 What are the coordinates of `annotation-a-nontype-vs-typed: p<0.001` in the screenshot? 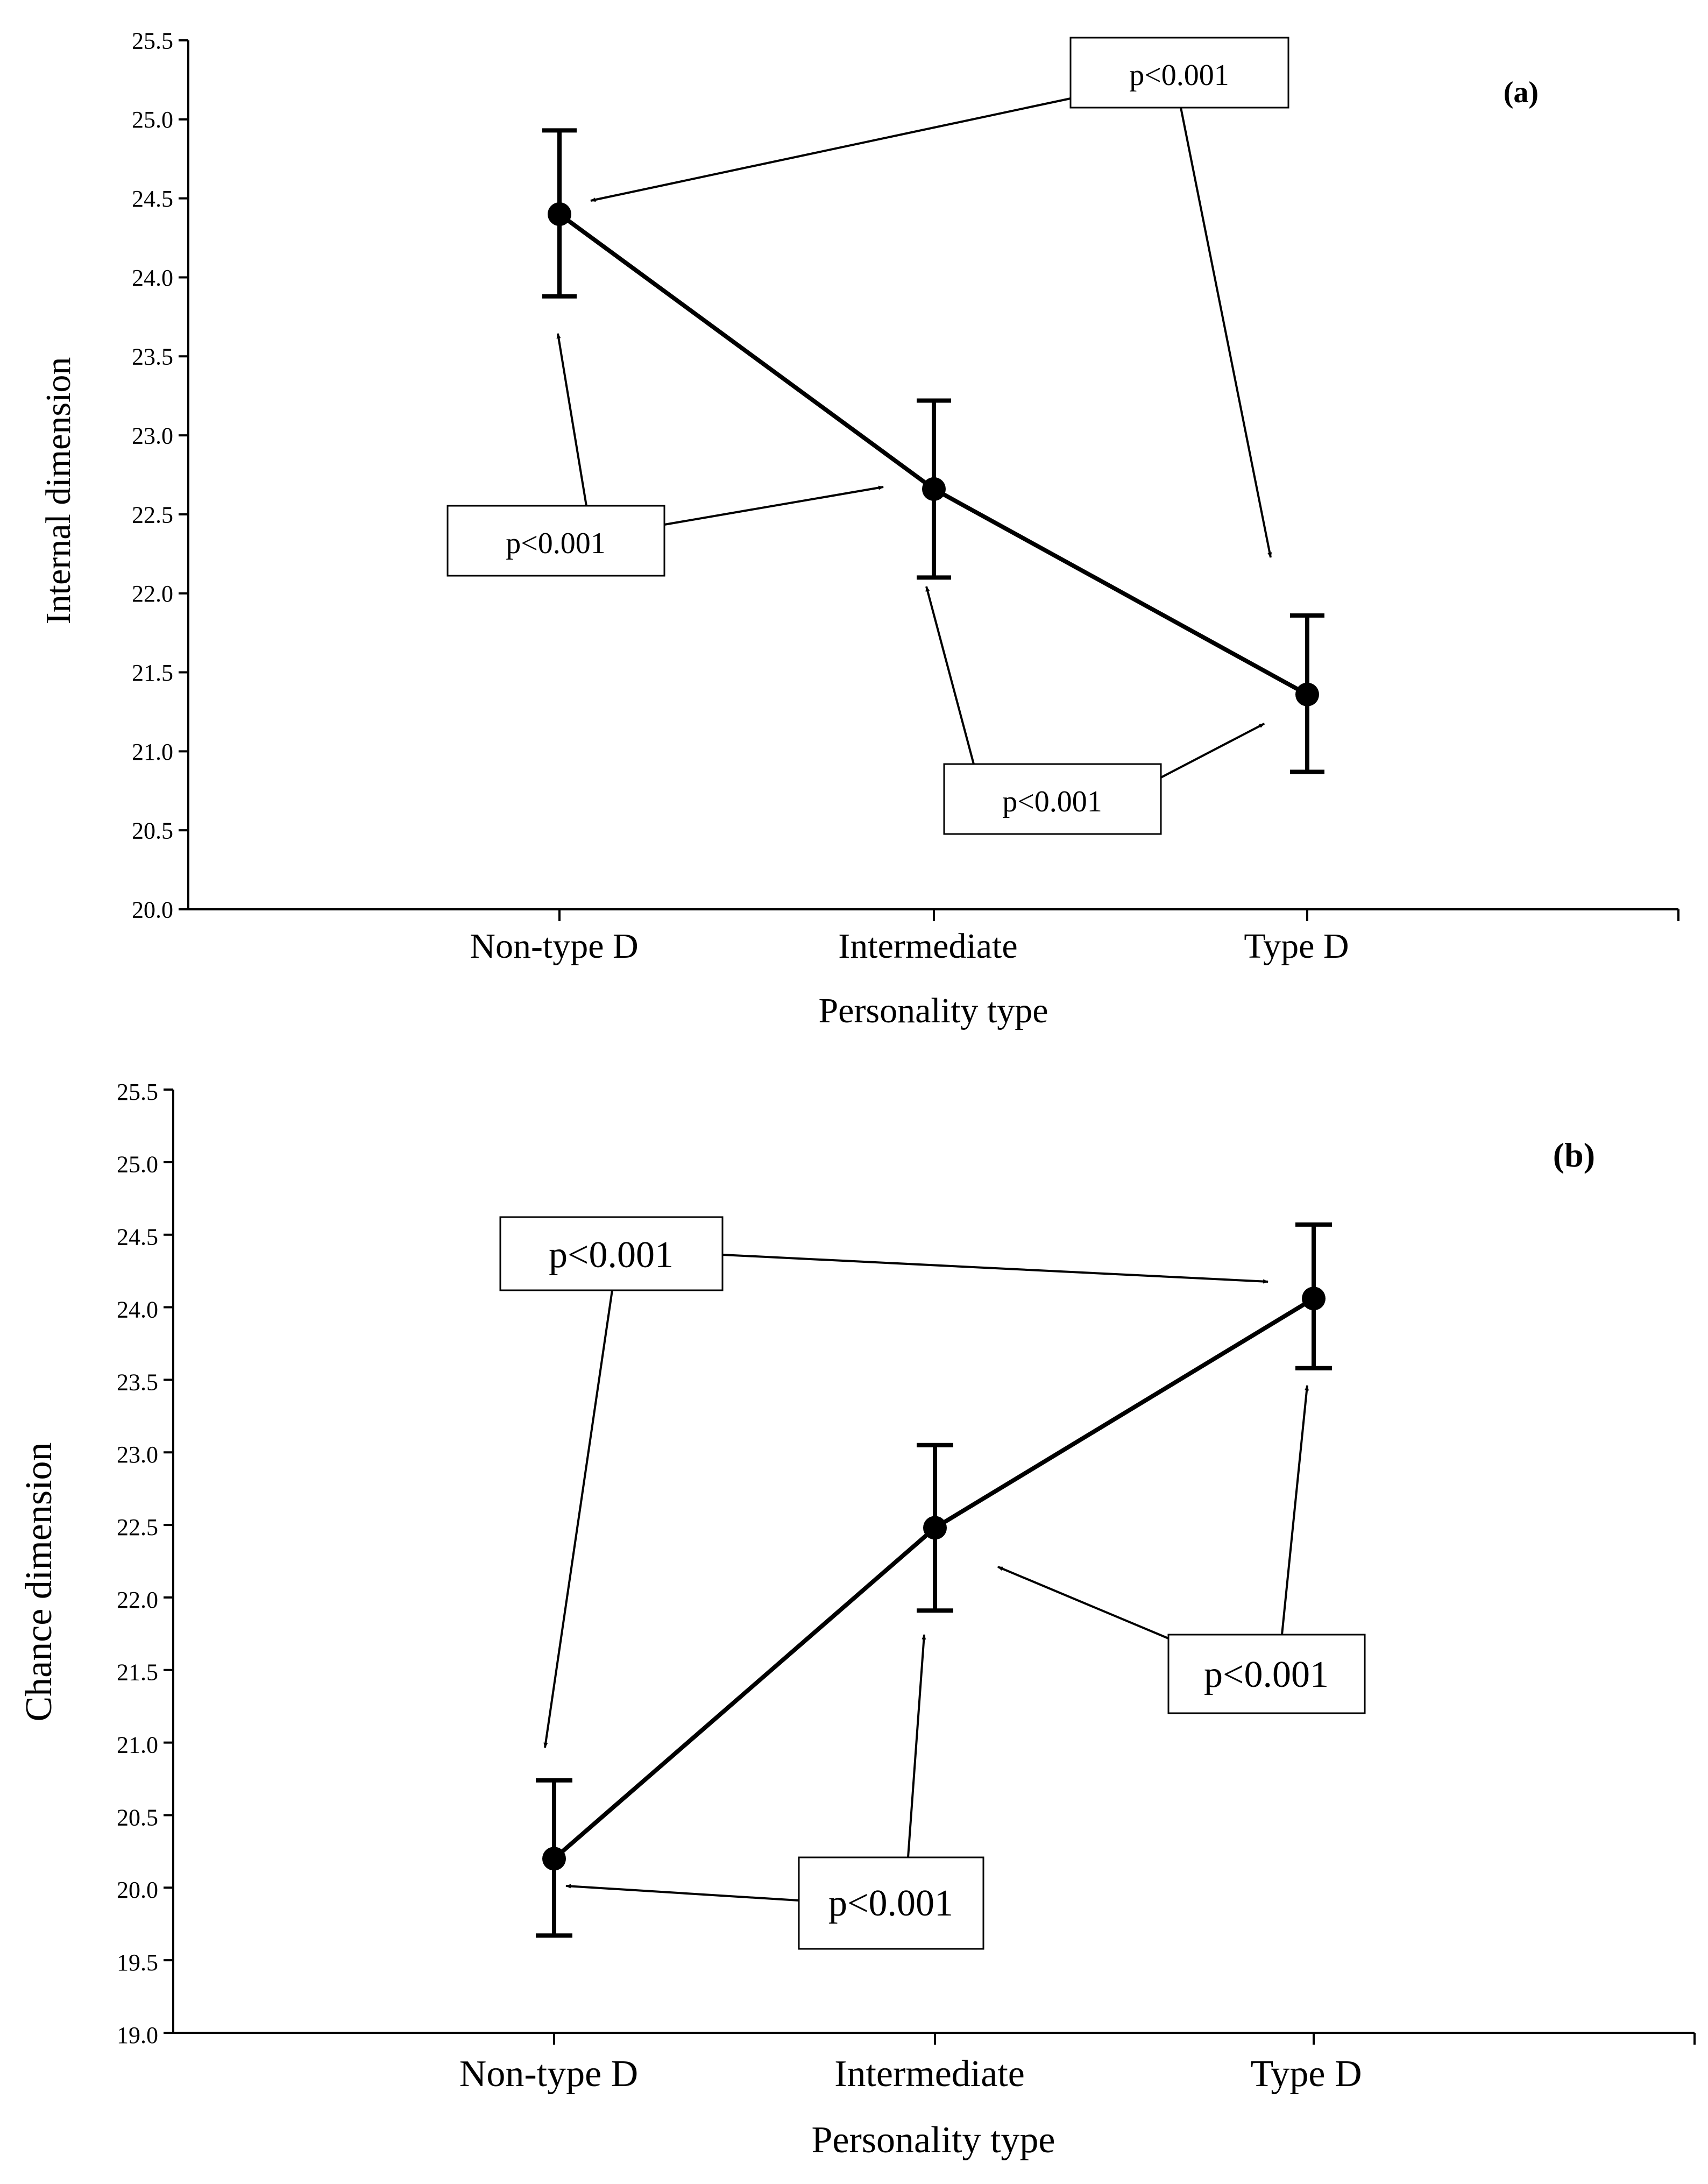 It's located at (940, 297).